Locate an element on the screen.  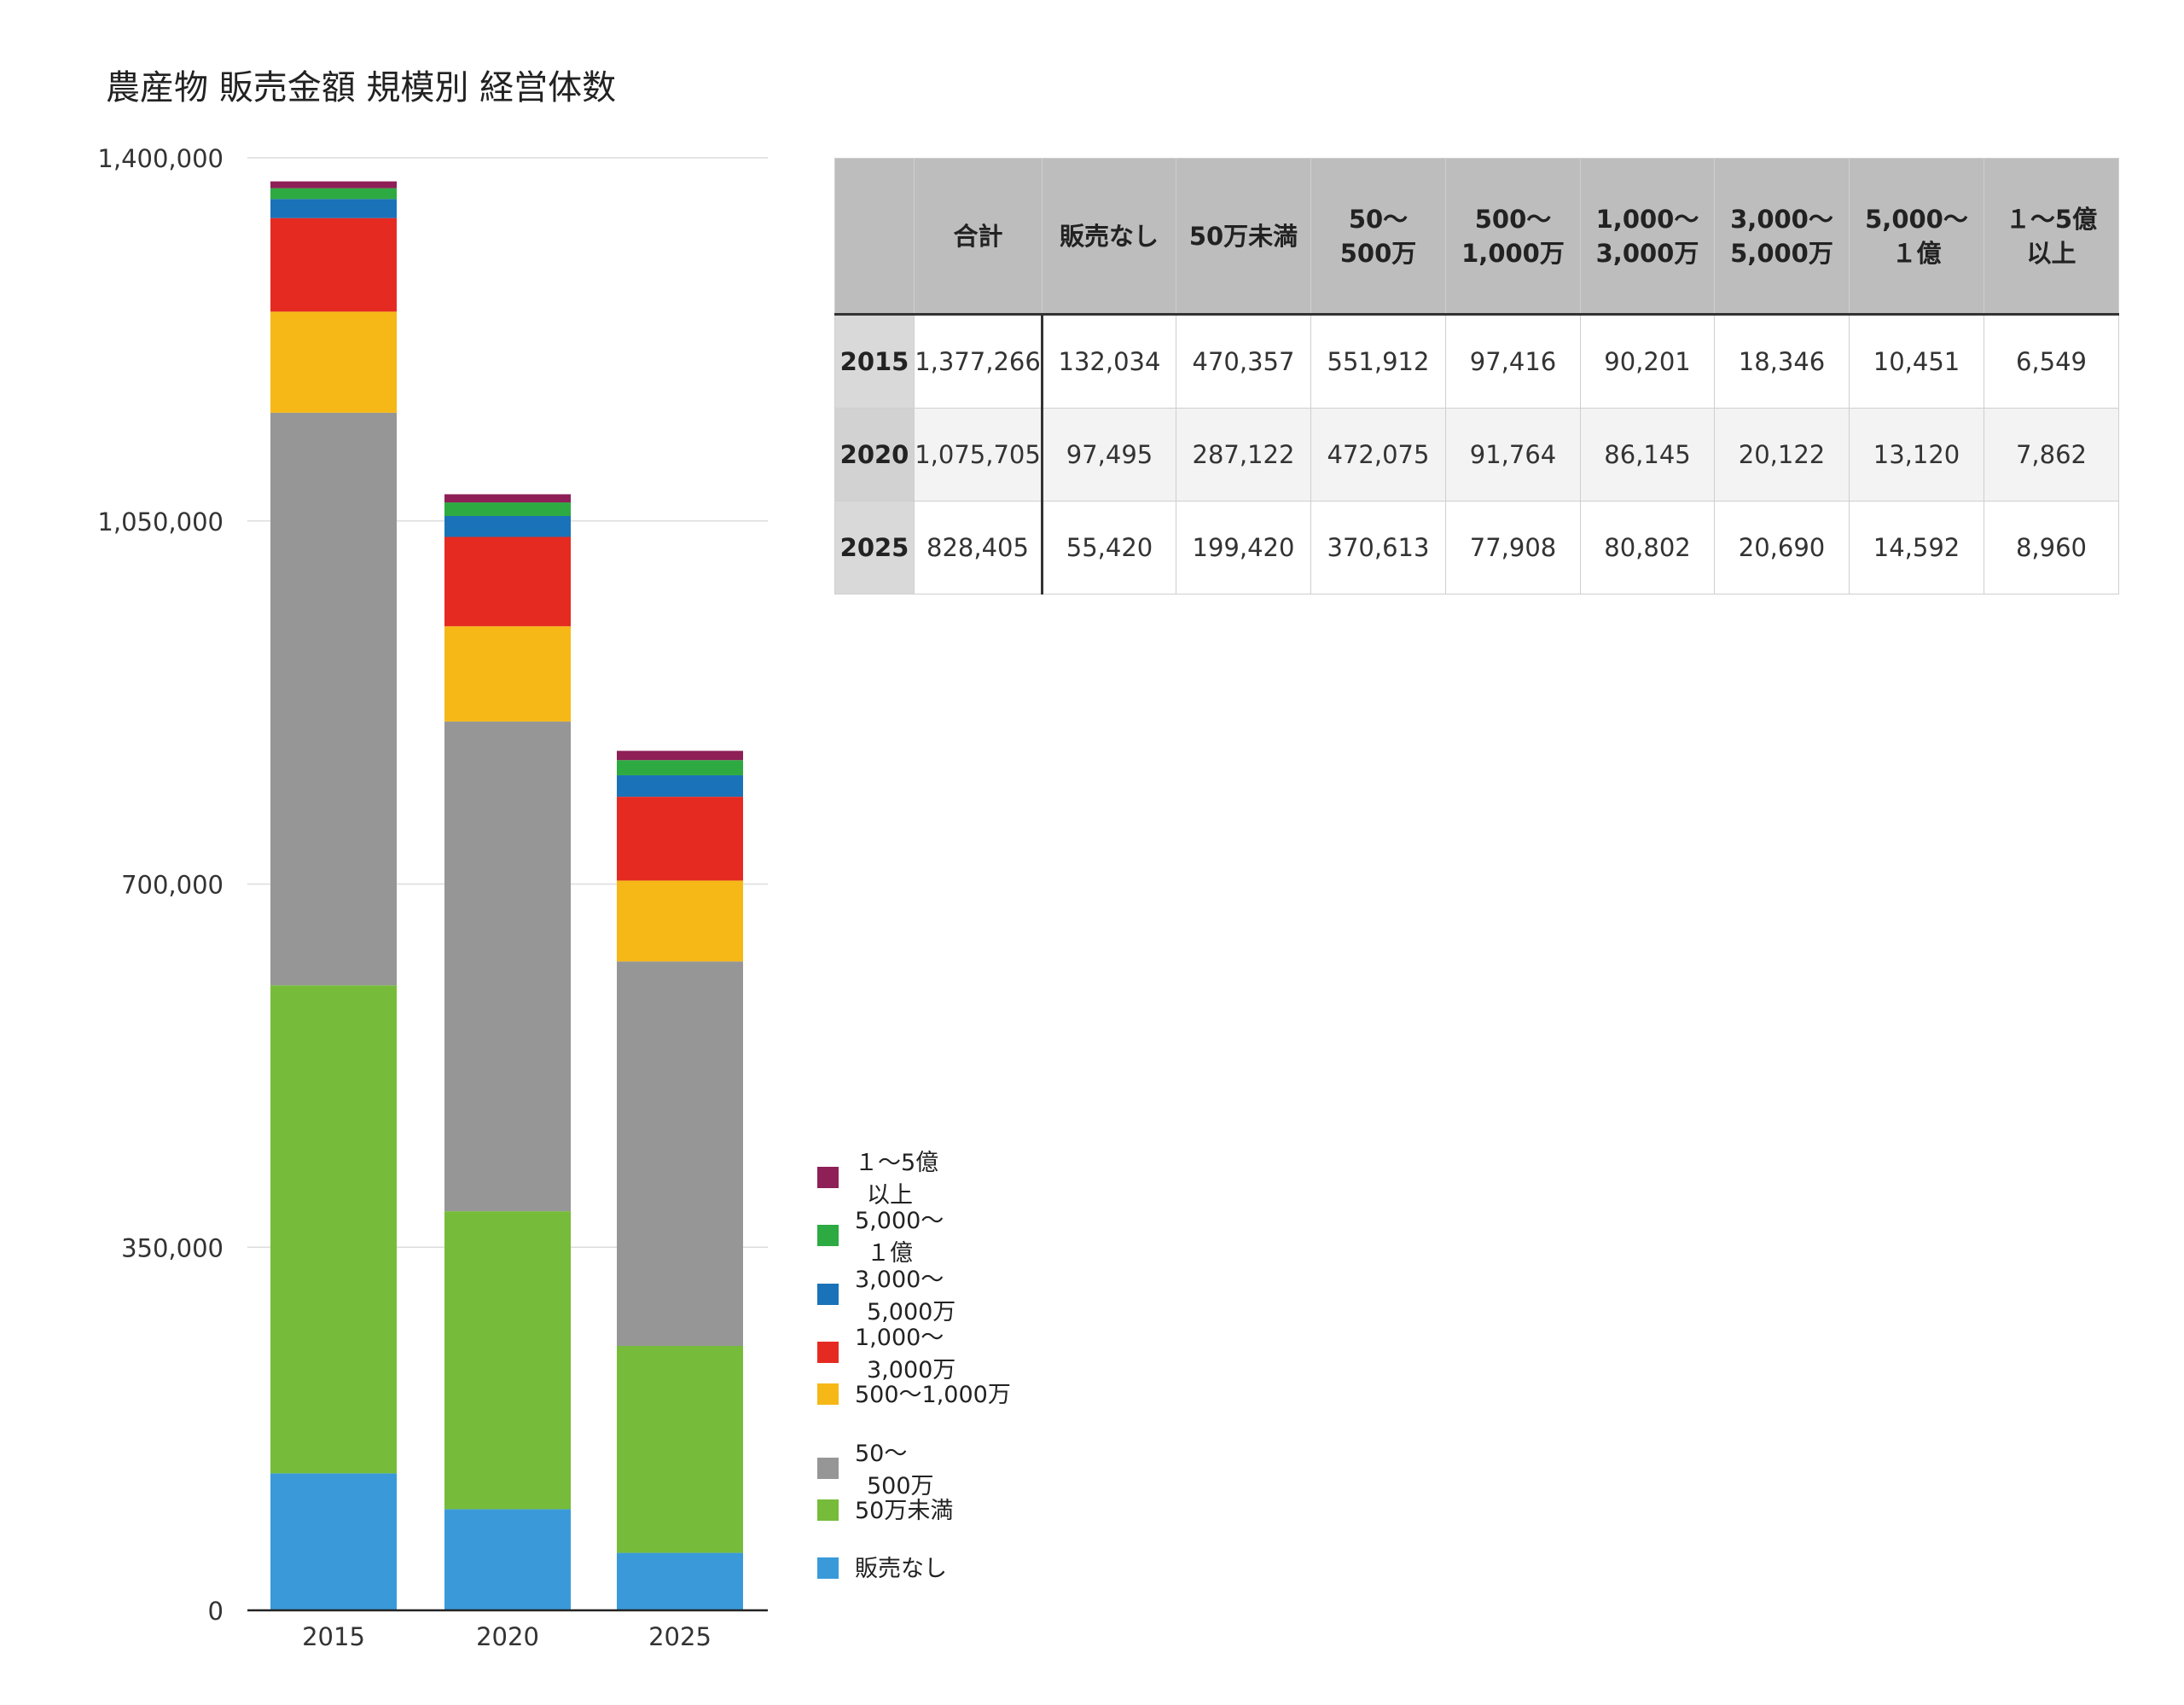
table-cell: 86,145 is located at coordinates (1647, 455).